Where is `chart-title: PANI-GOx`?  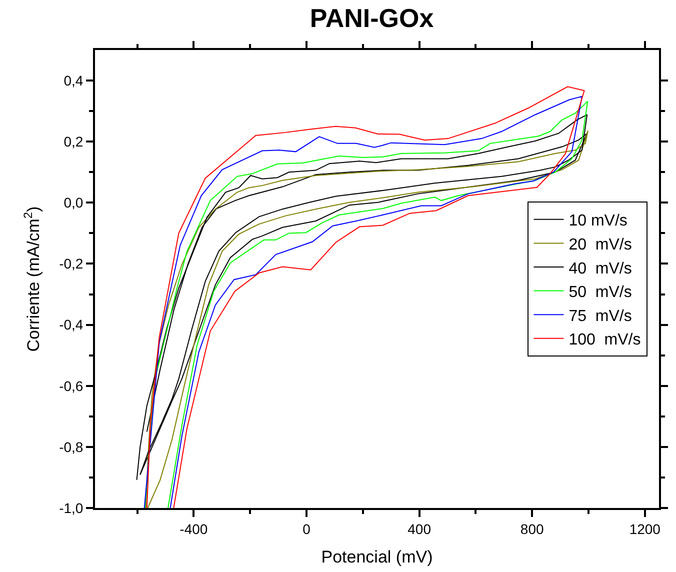 chart-title: PANI-GOx is located at coordinates (372, 17).